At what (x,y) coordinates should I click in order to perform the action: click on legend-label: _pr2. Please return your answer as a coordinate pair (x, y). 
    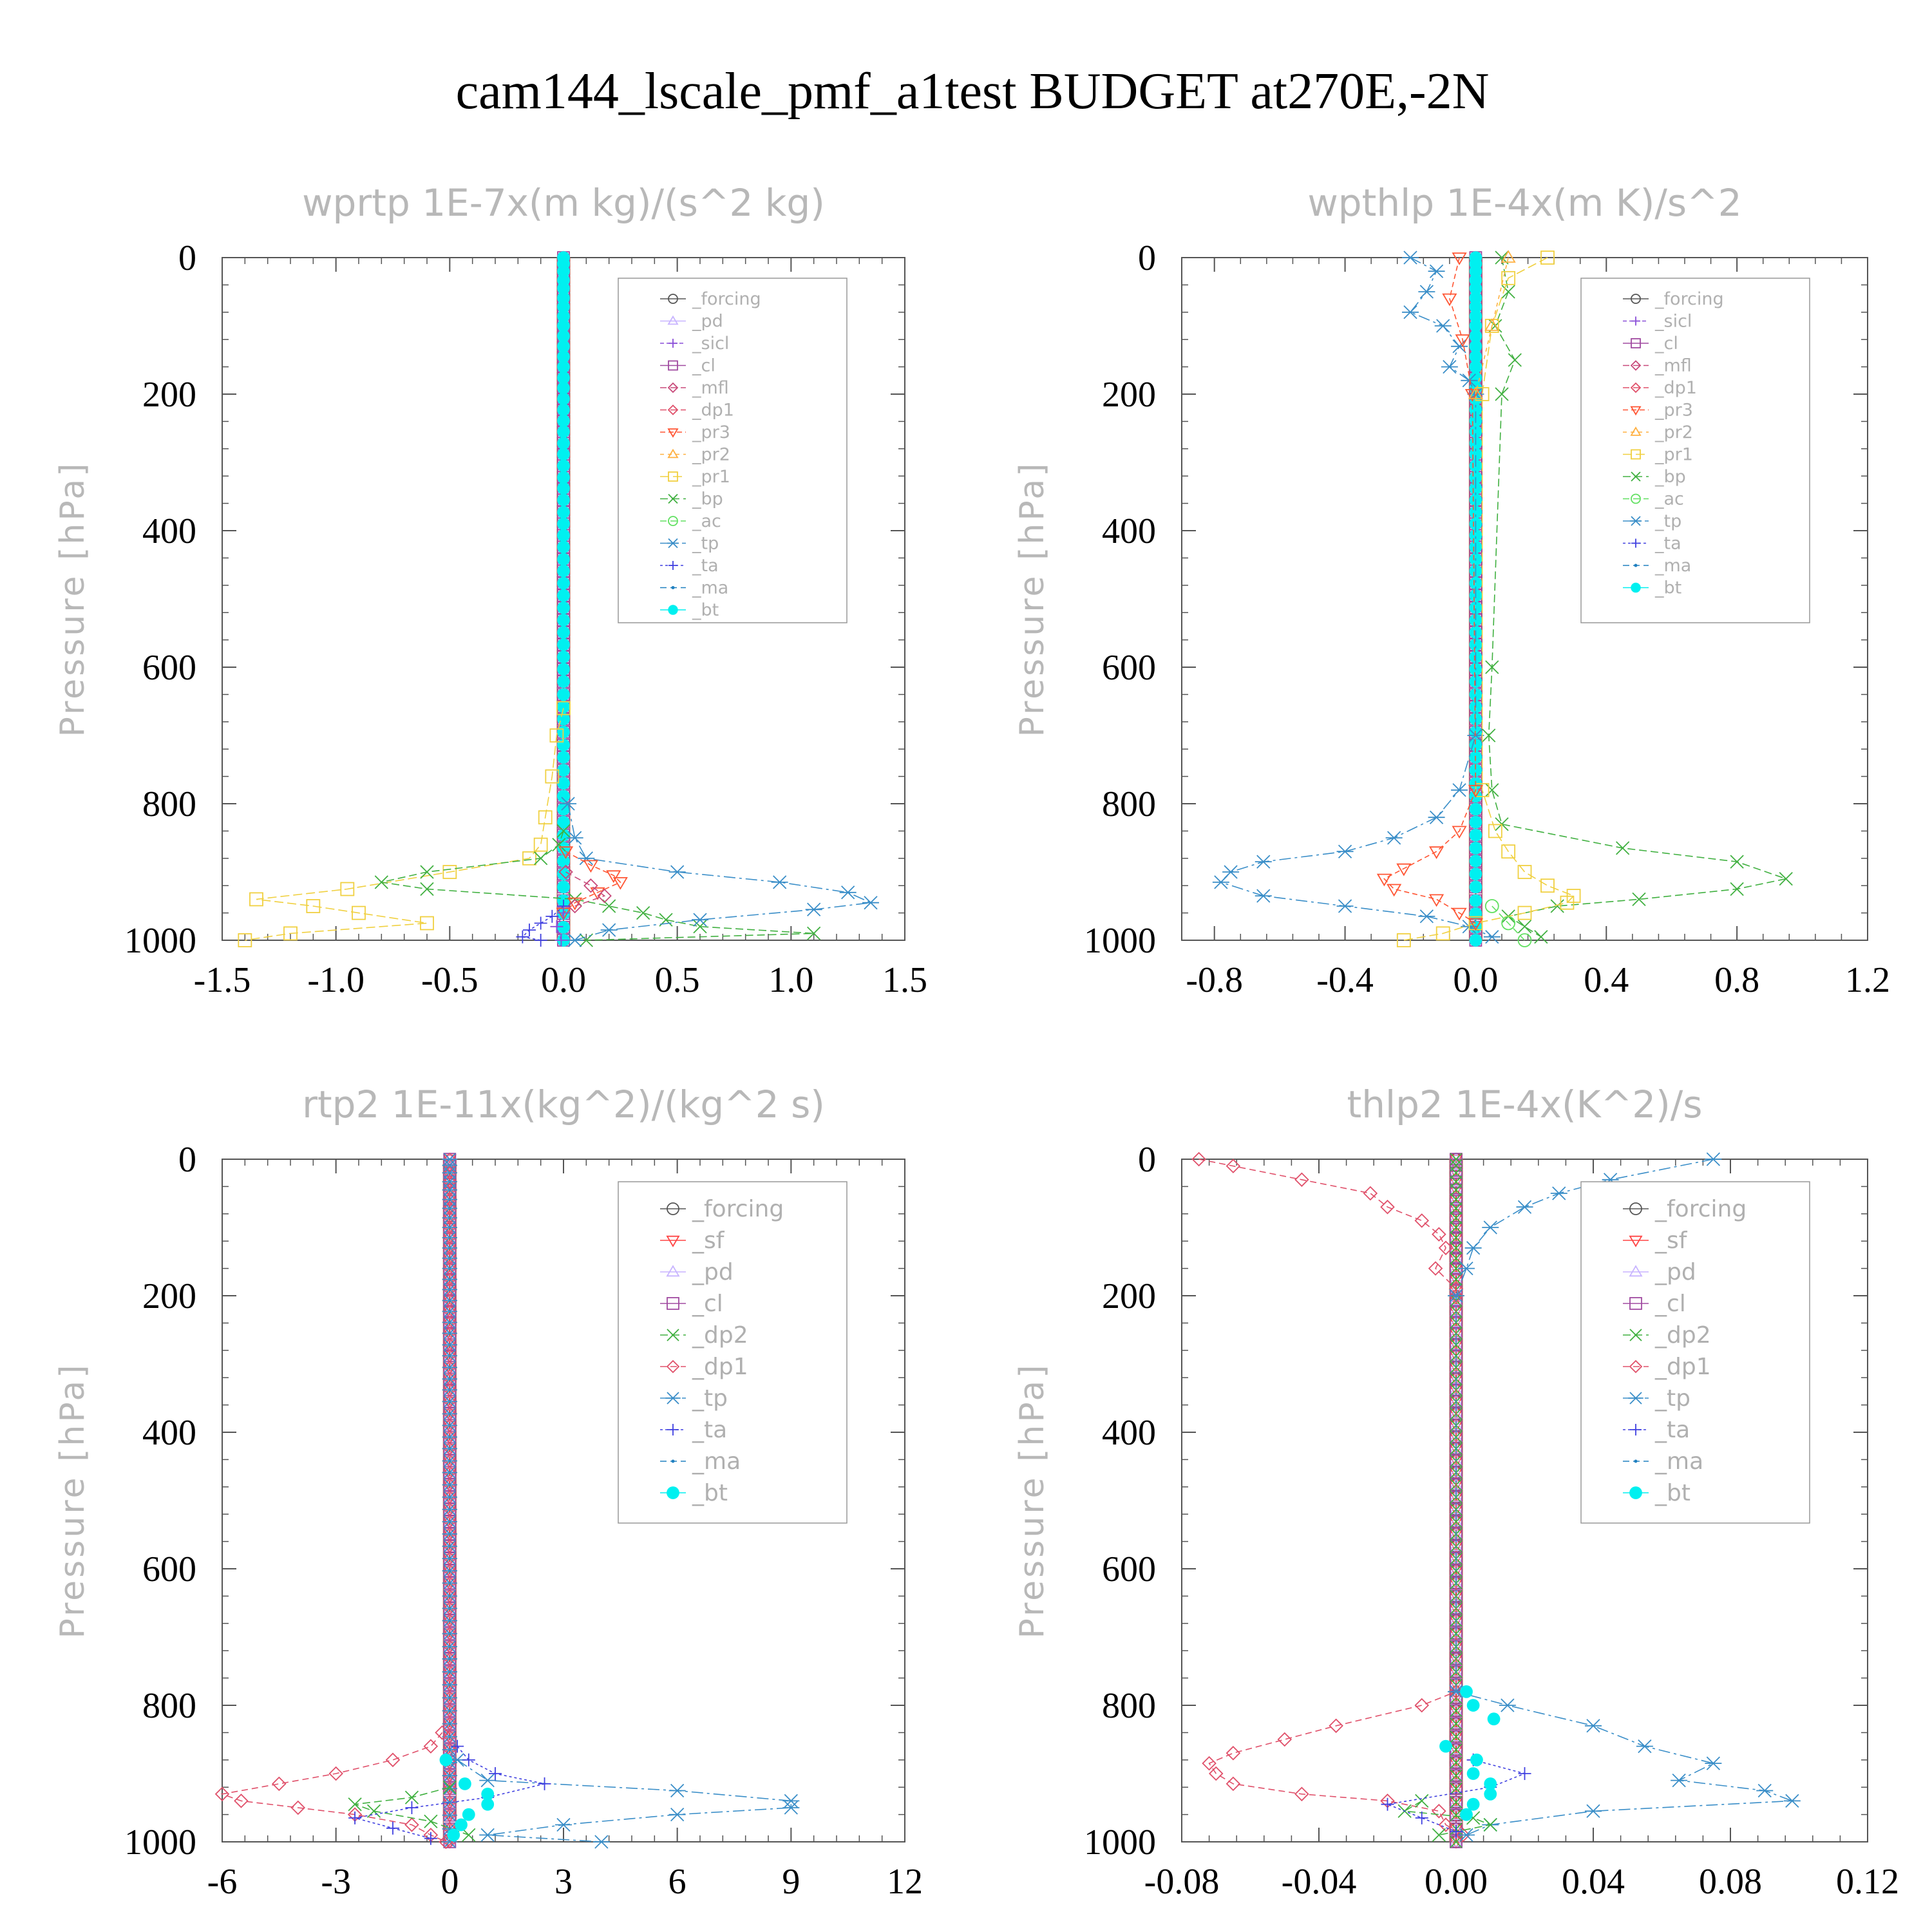
    Looking at the image, I should click on (1673, 432).